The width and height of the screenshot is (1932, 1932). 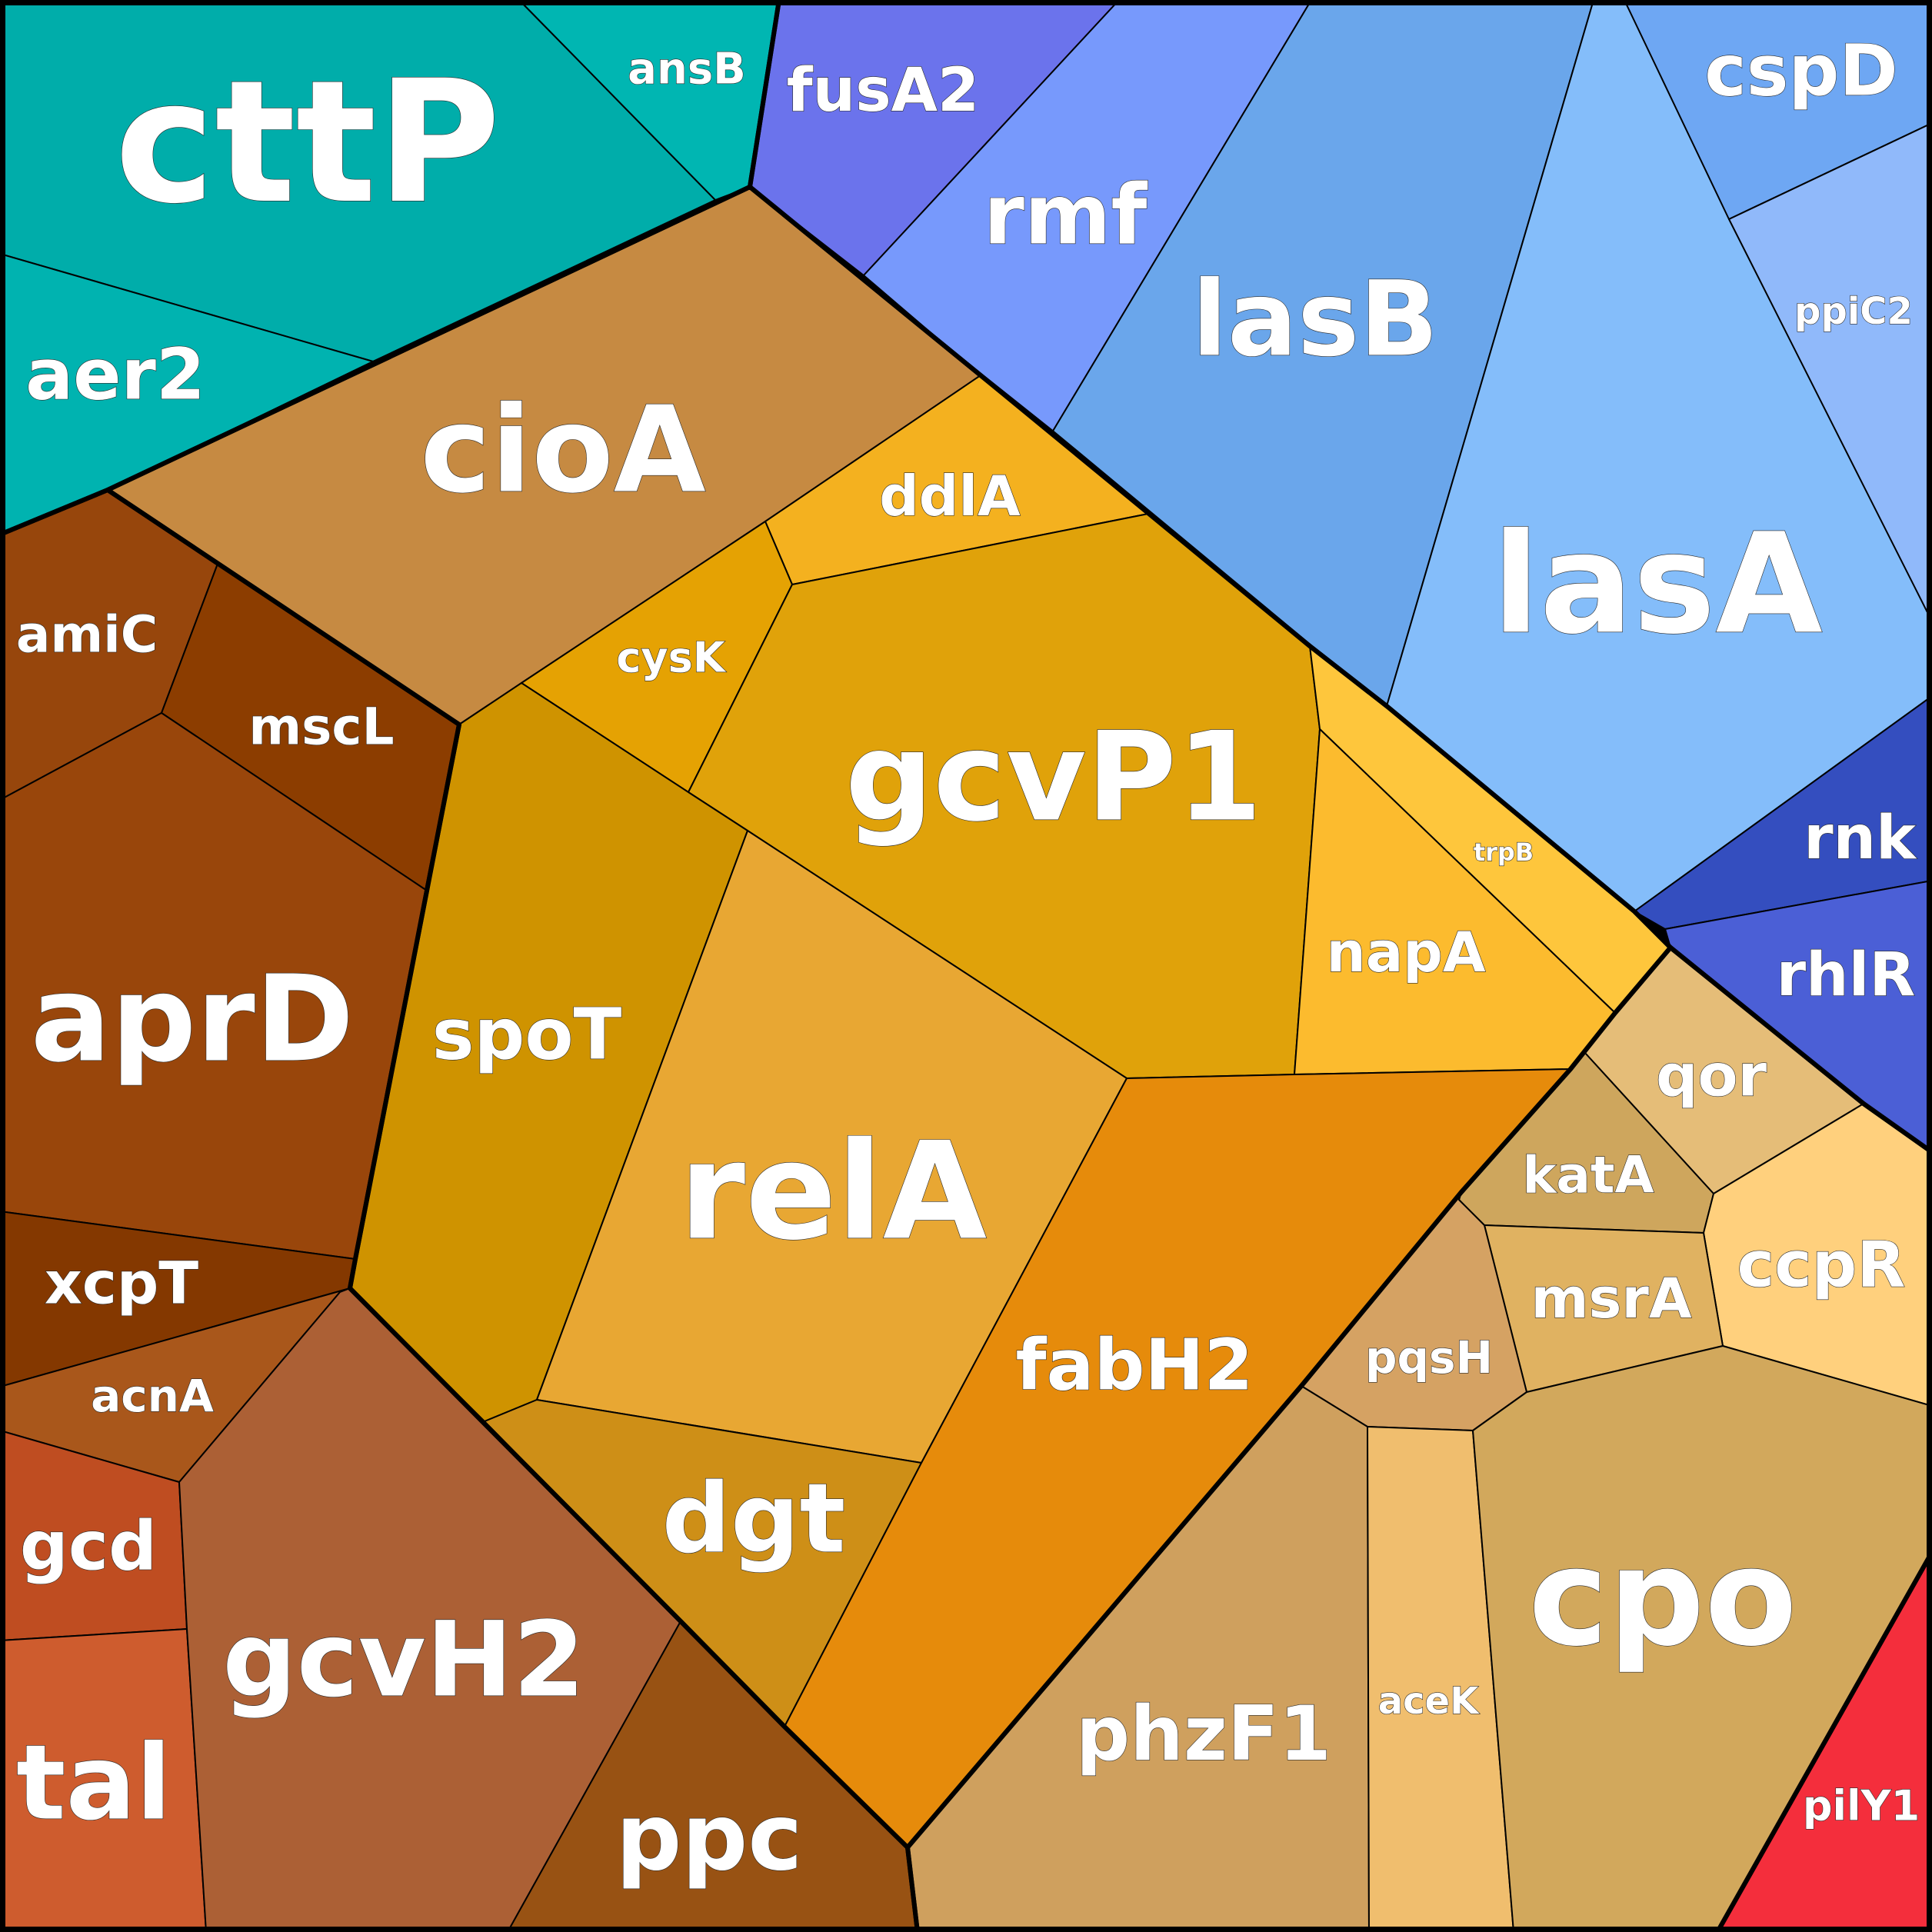 I want to click on cell-shape-tal, so click(x=103, y=1780).